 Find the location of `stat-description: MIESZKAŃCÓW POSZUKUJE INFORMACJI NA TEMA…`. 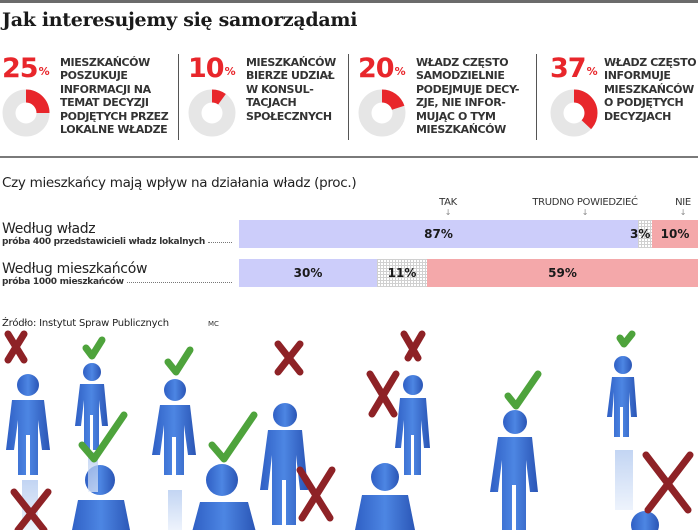

stat-description: MIESZKAŃCÓW POSZUKUJE INFORMACJI NA TEMA… is located at coordinates (114, 96).